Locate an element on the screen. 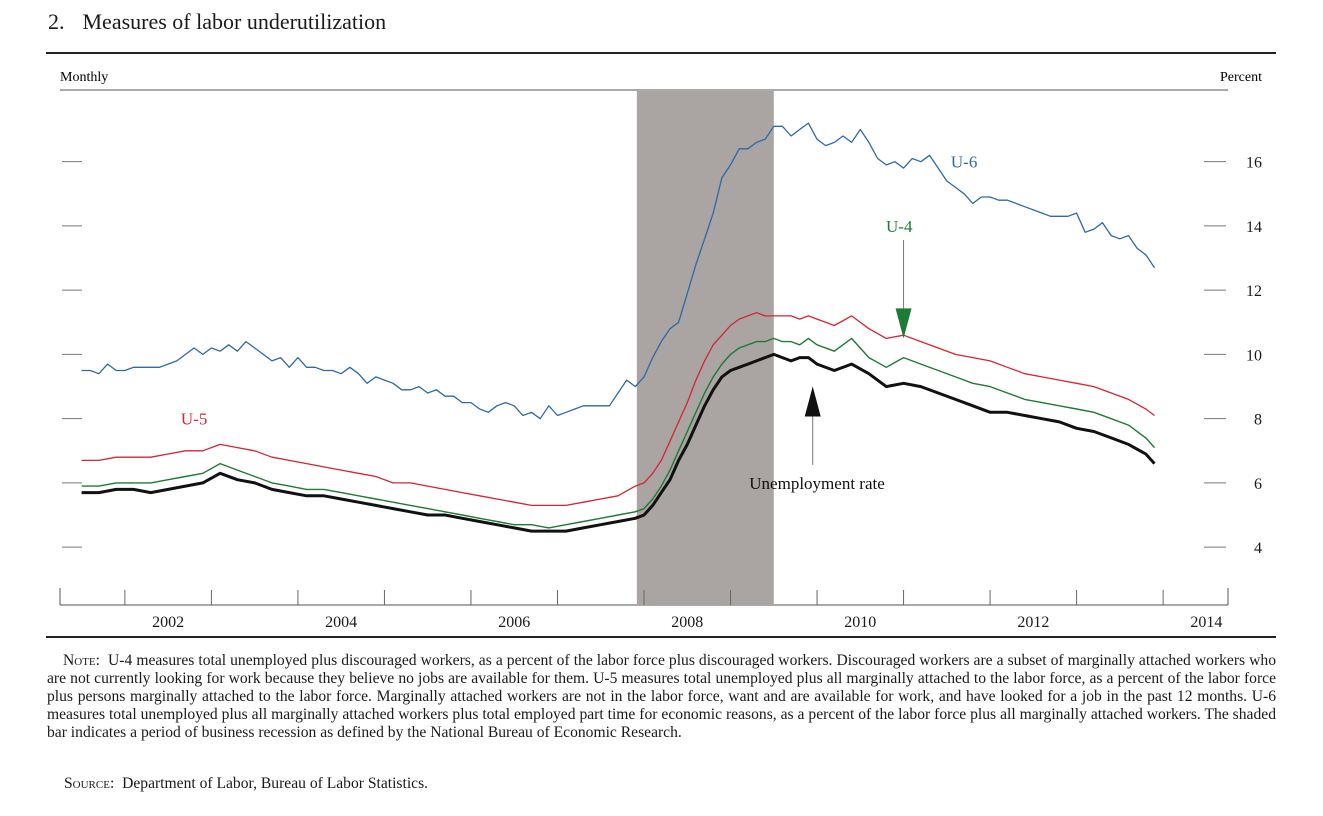  x-tick-label: 2006 is located at coordinates (514, 622).